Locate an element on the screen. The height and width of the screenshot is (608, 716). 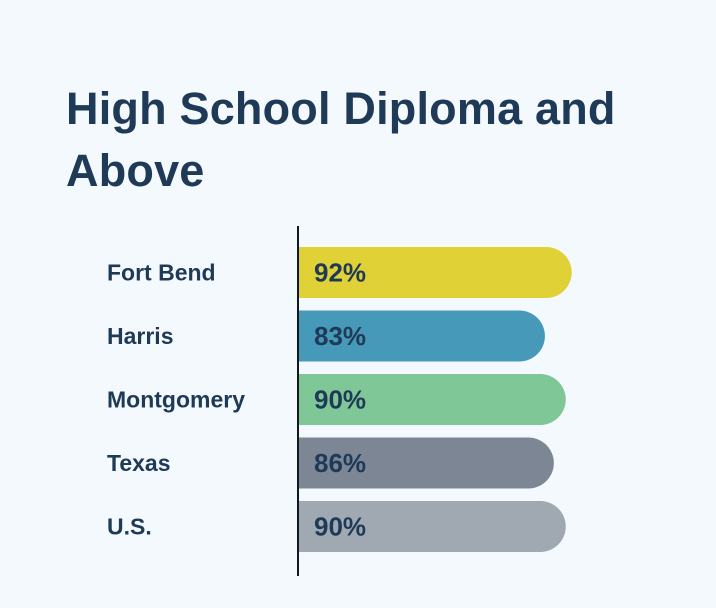
bar-harris is located at coordinates (421, 336).